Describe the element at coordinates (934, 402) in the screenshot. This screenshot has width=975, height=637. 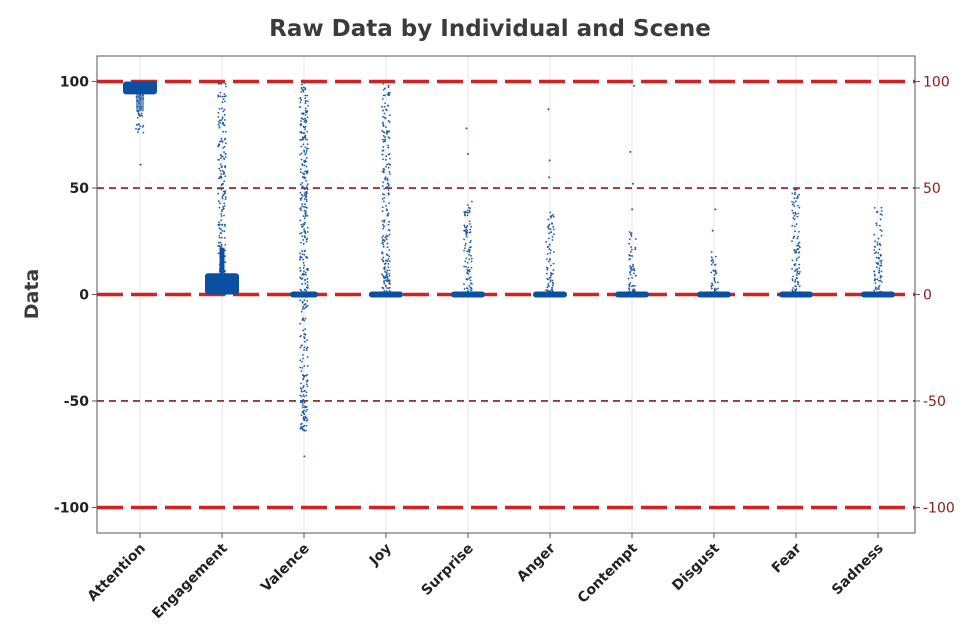
I see `y-tick-label-right: -50` at that location.